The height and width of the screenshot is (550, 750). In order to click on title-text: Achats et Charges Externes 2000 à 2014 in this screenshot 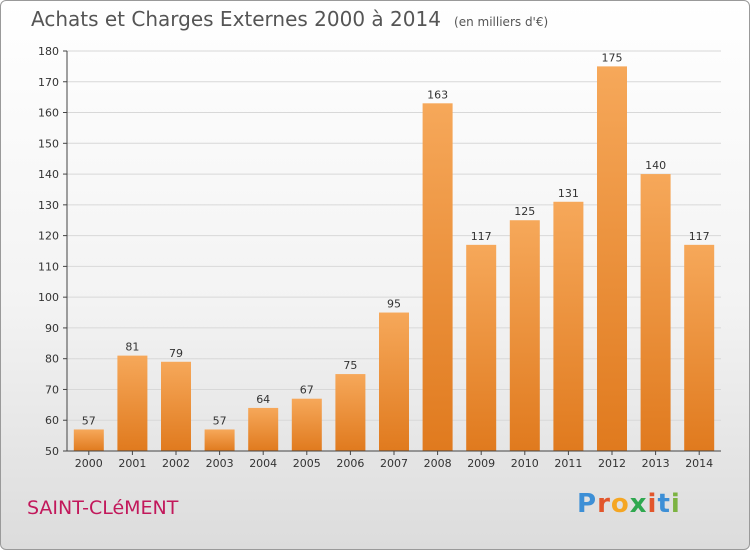, I will do `click(236, 19)`.